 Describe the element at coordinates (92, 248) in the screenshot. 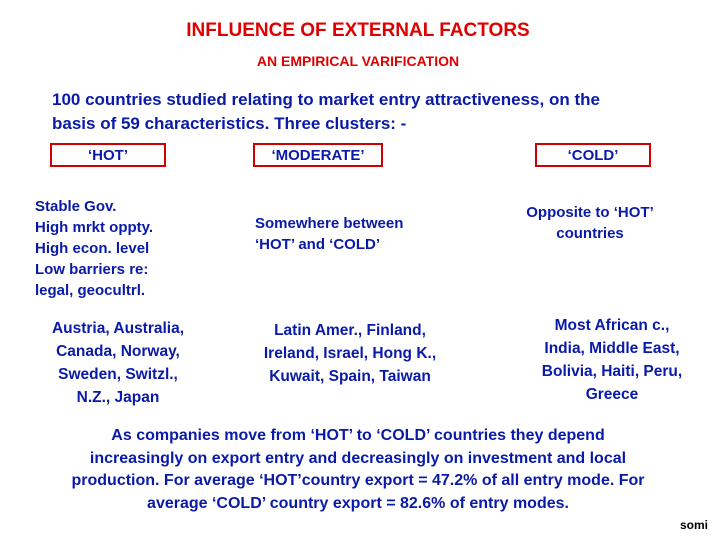

I see `feature-line: High econ. level` at that location.